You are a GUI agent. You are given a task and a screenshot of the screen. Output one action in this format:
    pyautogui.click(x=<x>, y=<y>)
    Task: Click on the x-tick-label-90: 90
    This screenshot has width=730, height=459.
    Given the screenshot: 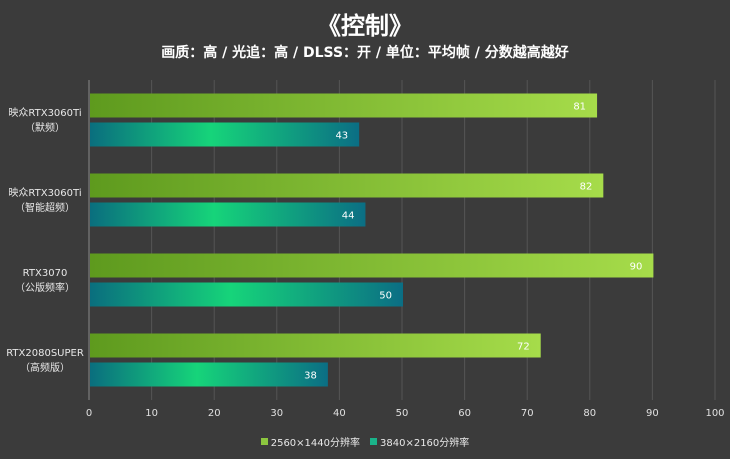 What is the action you would take?
    pyautogui.click(x=652, y=413)
    